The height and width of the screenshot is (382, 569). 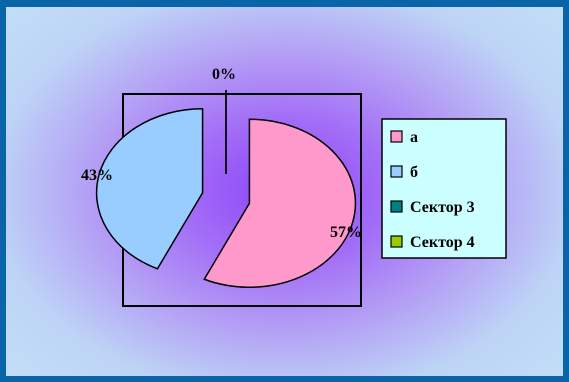 What do you see at coordinates (444, 188) in the screenshot?
I see `legend-box` at bounding box center [444, 188].